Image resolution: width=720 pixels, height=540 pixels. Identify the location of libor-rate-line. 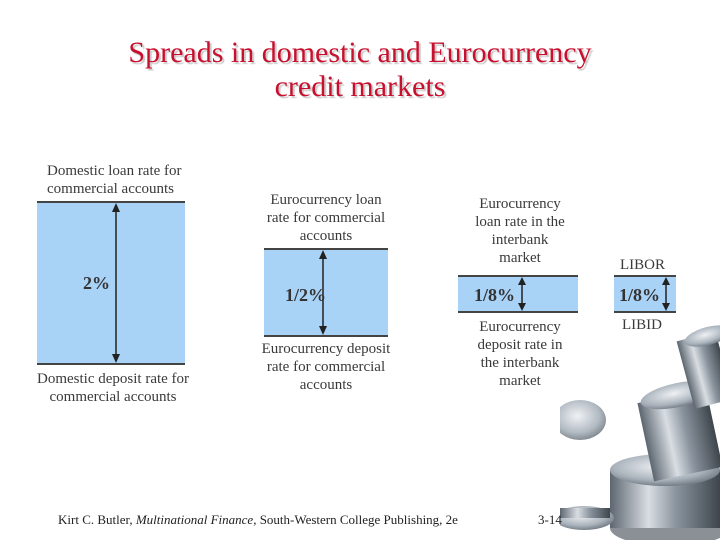
(645, 276).